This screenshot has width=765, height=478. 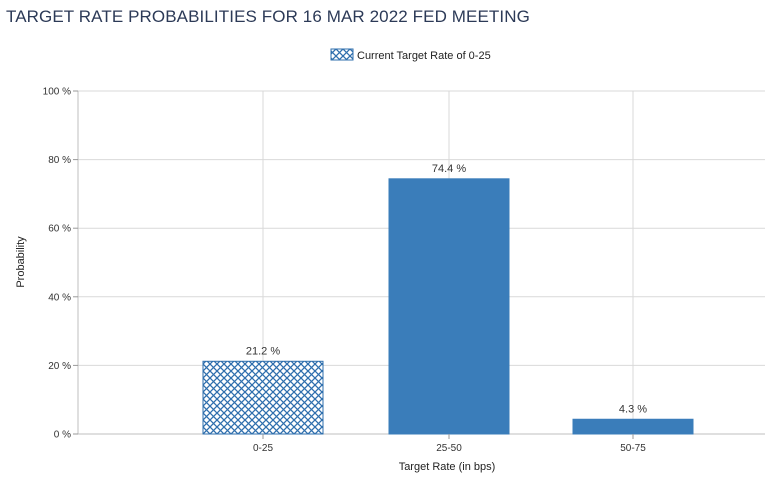 What do you see at coordinates (342, 54) in the screenshot?
I see `legend-swatch-current-target` at bounding box center [342, 54].